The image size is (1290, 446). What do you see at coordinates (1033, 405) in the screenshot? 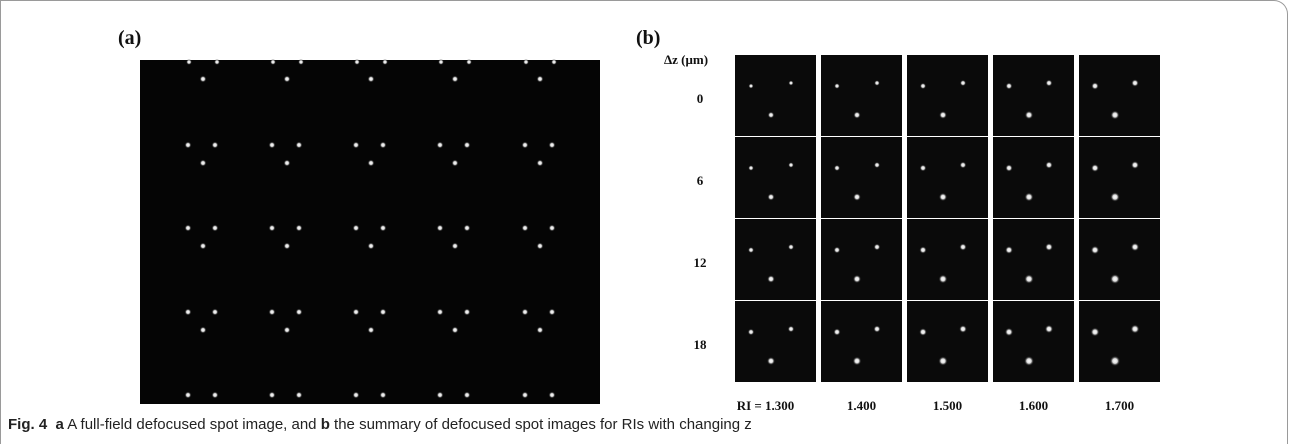
I see `column-label: 1.600` at bounding box center [1033, 405].